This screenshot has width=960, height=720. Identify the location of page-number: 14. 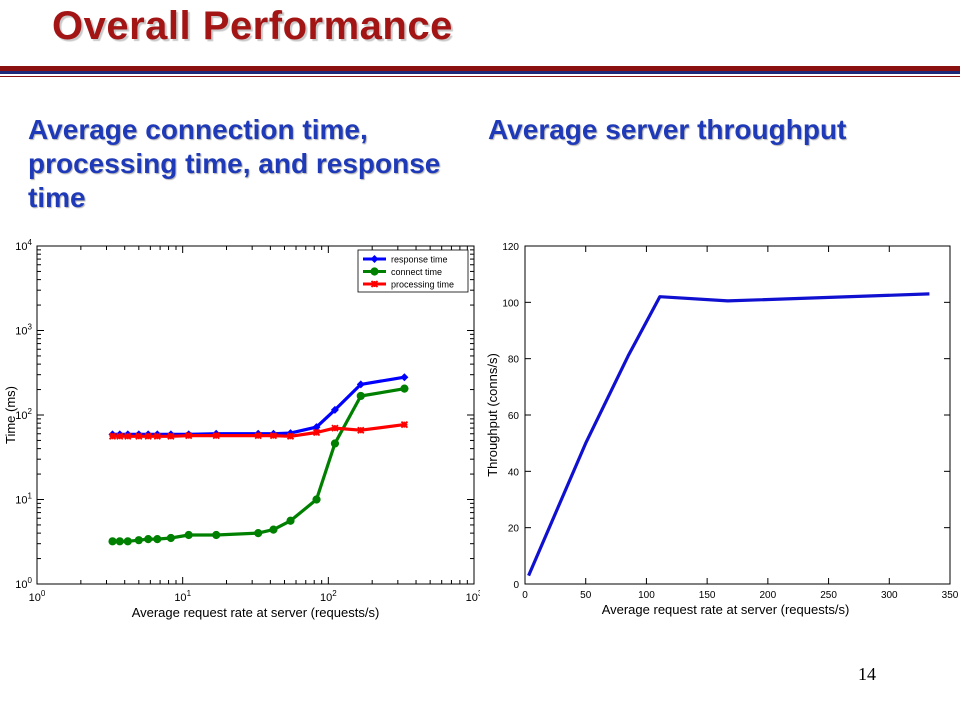
(867, 674).